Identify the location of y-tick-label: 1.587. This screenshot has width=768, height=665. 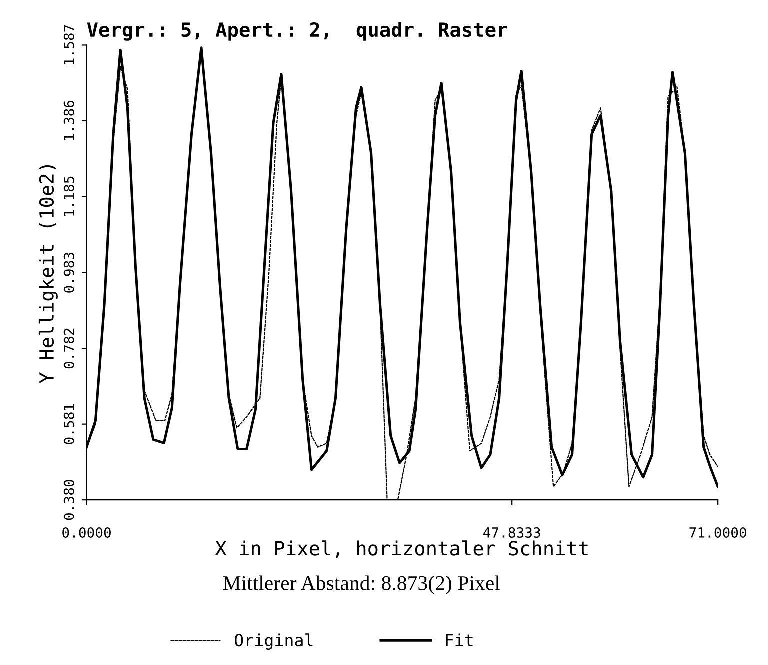
(69, 44).